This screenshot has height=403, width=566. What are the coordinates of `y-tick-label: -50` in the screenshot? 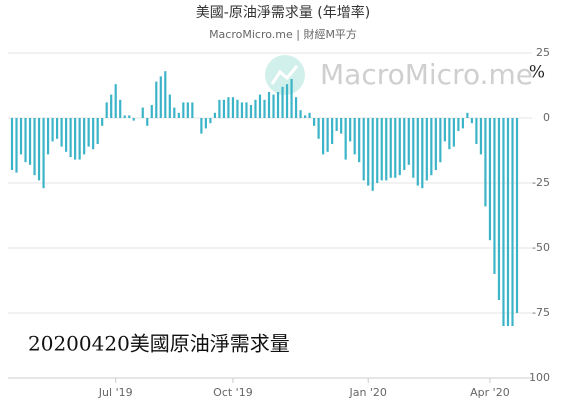 It's located at (541, 247).